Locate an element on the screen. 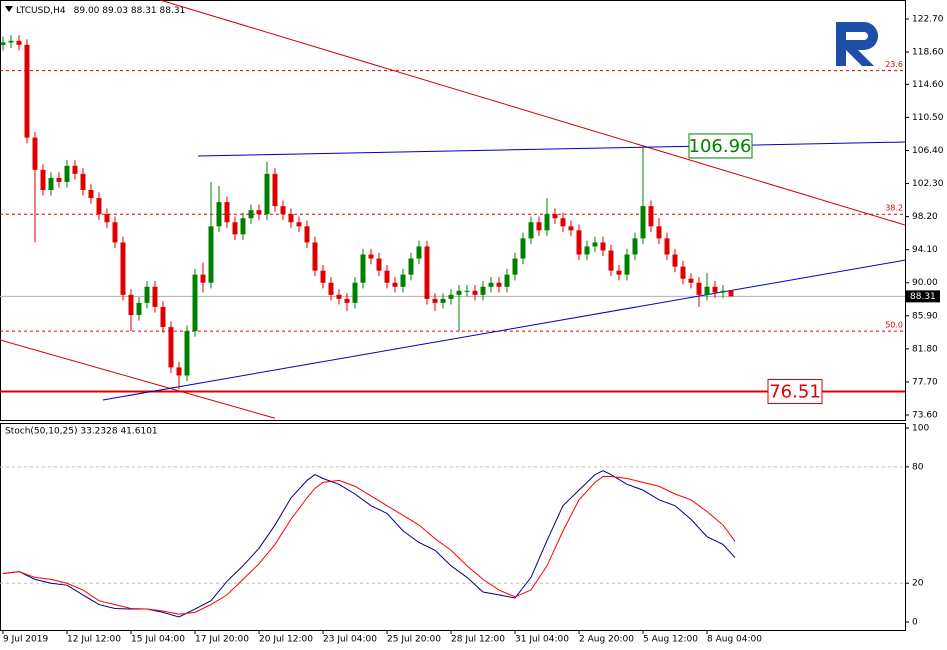 Image resolution: width=947 pixels, height=650 pixels. y-tick-label: 106.40 is located at coordinates (928, 151).